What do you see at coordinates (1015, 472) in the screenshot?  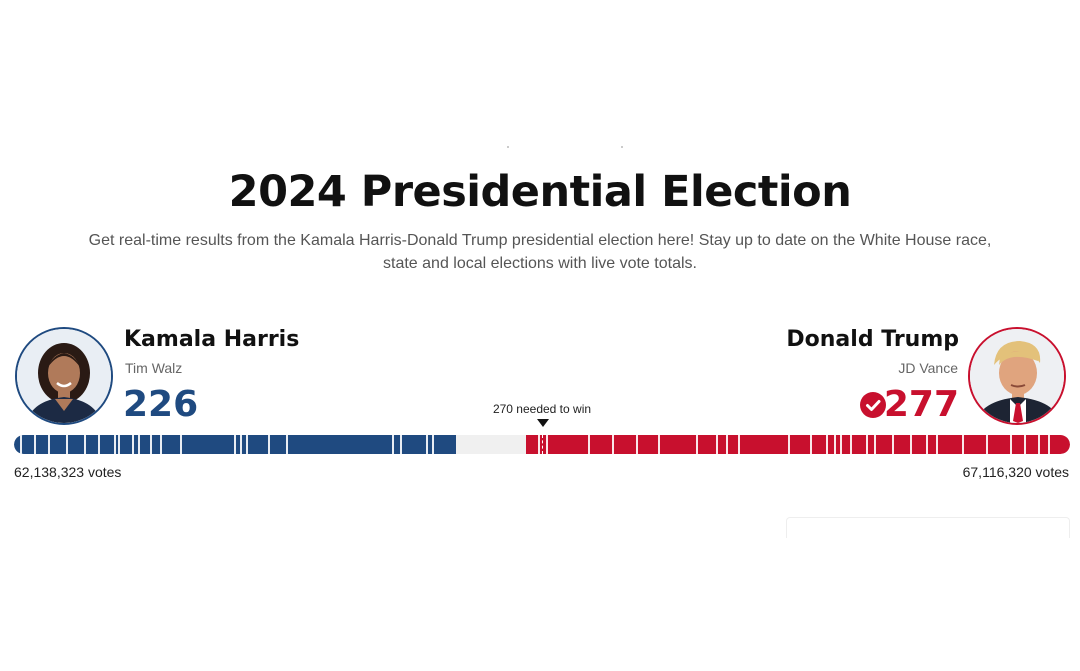 I see `republican-popular-votes: 67,116,320 votes` at bounding box center [1015, 472].